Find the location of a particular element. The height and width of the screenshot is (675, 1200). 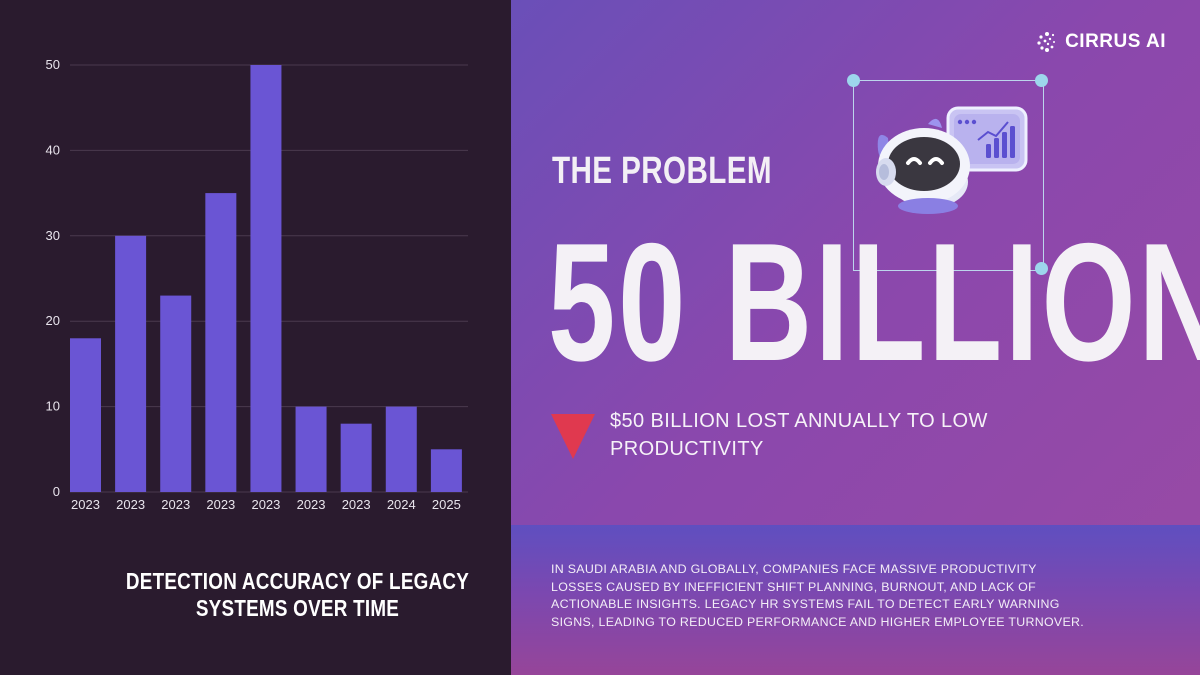

selection-frame is located at coordinates (948, 175).